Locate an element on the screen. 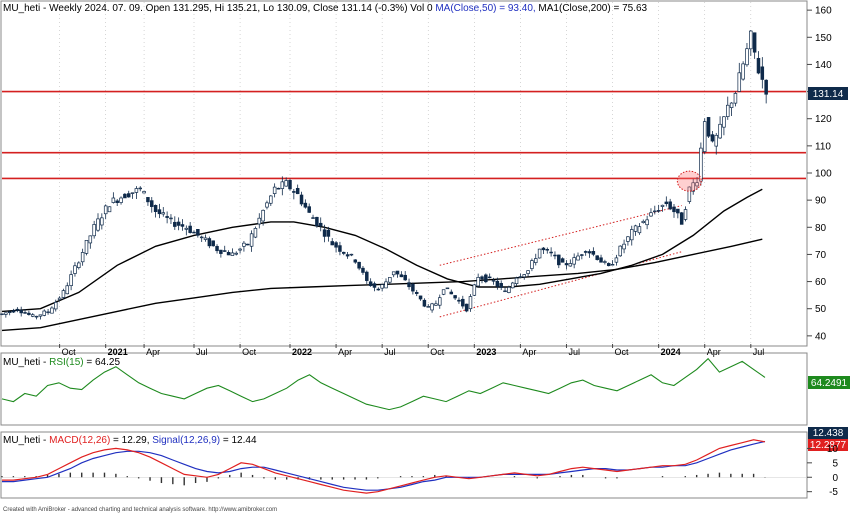 The image size is (850, 520). rsi-series is located at coordinates (383, 384).